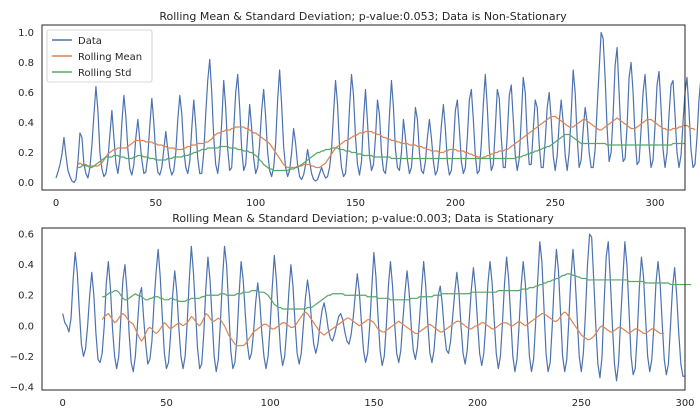 The height and width of the screenshot is (420, 700). I want to click on y-tick-label: −0.2, so click(22, 357).